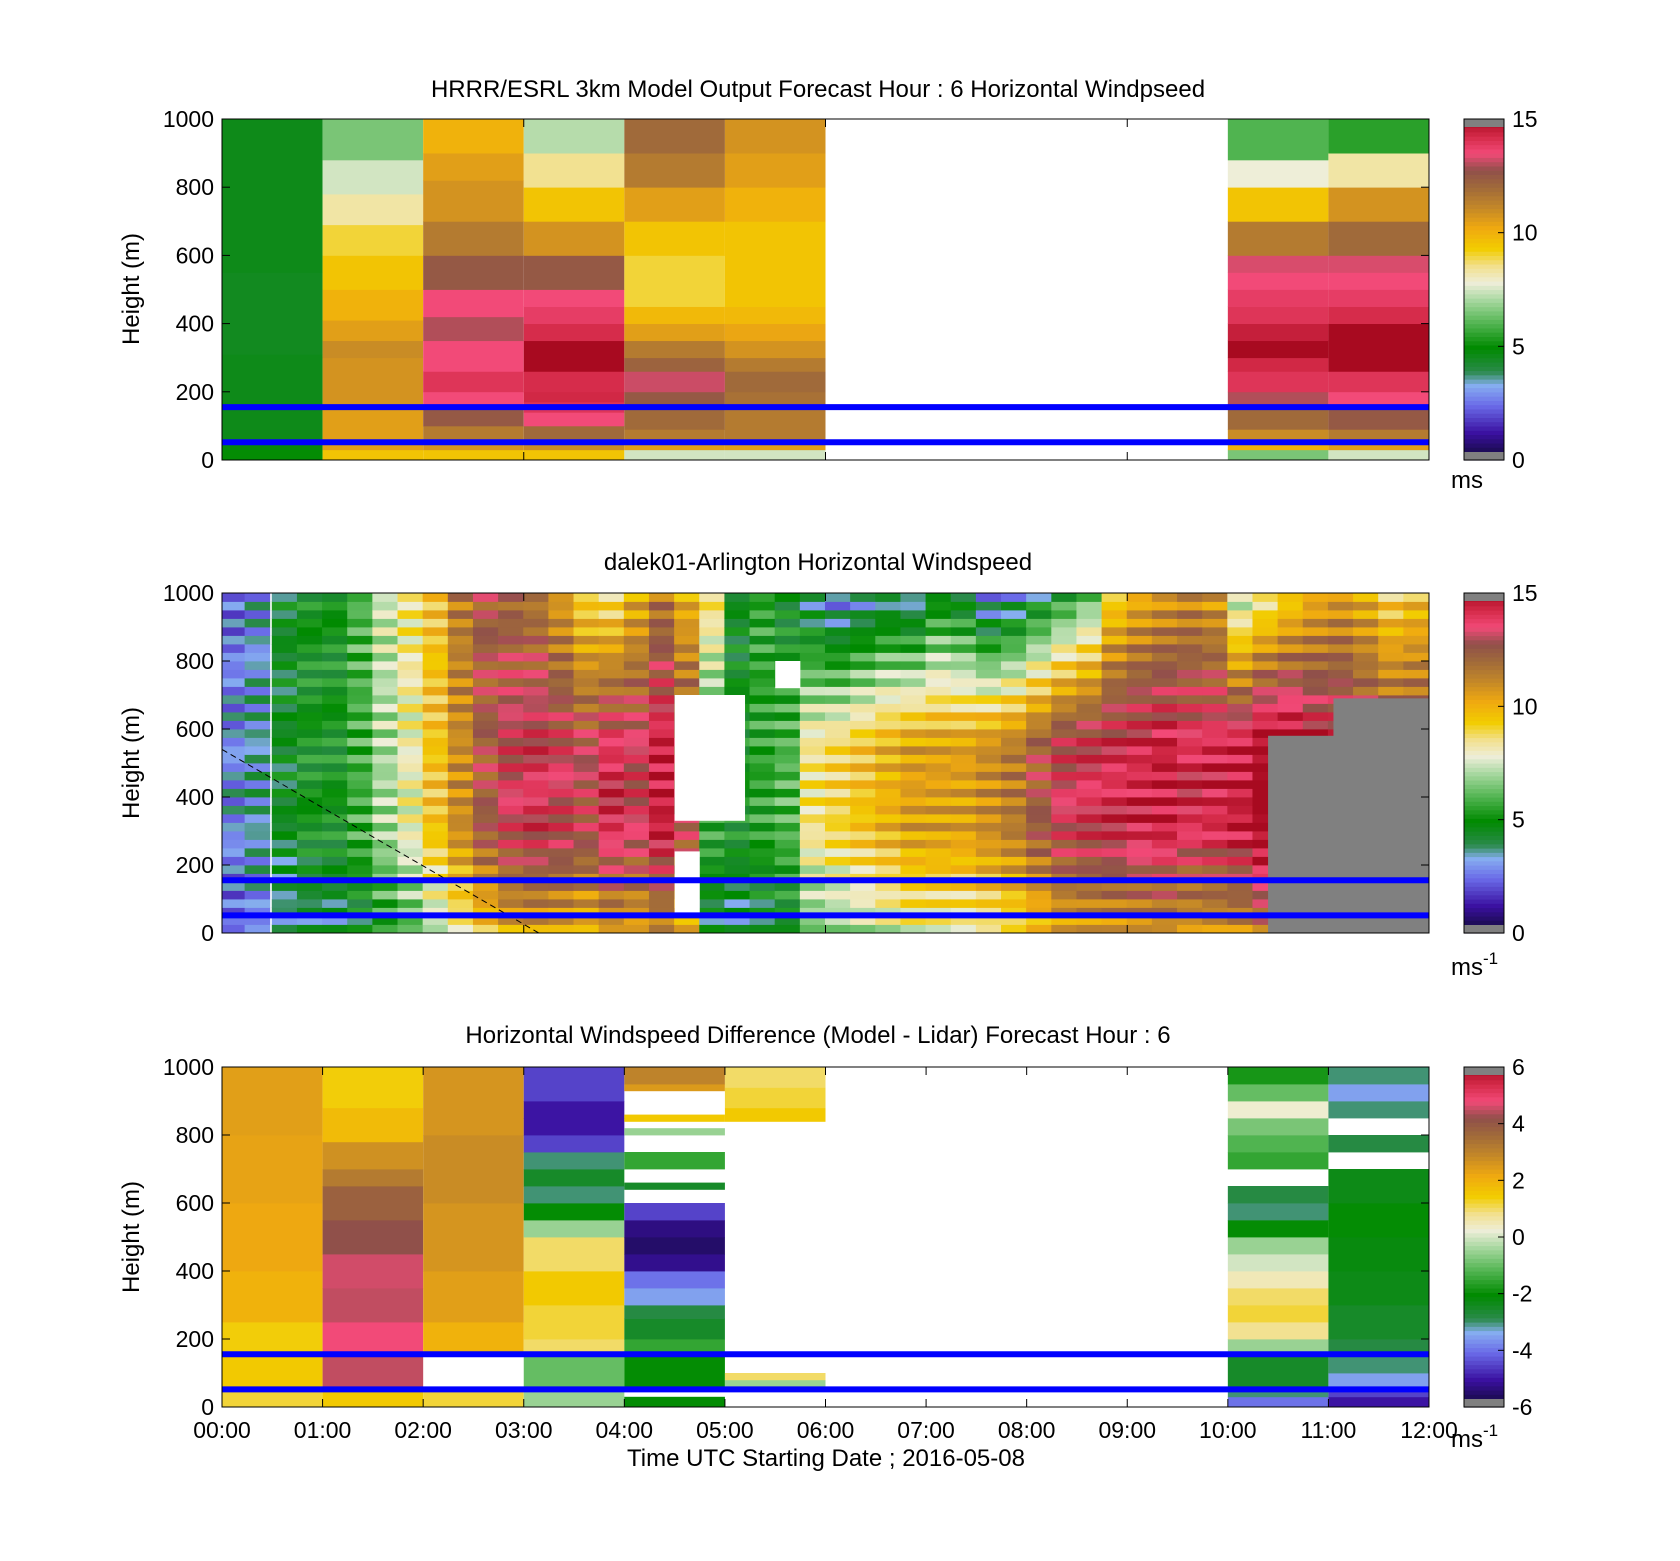  Describe the element at coordinates (195, 729) in the screenshot. I see `y-tick-label: 600` at that location.